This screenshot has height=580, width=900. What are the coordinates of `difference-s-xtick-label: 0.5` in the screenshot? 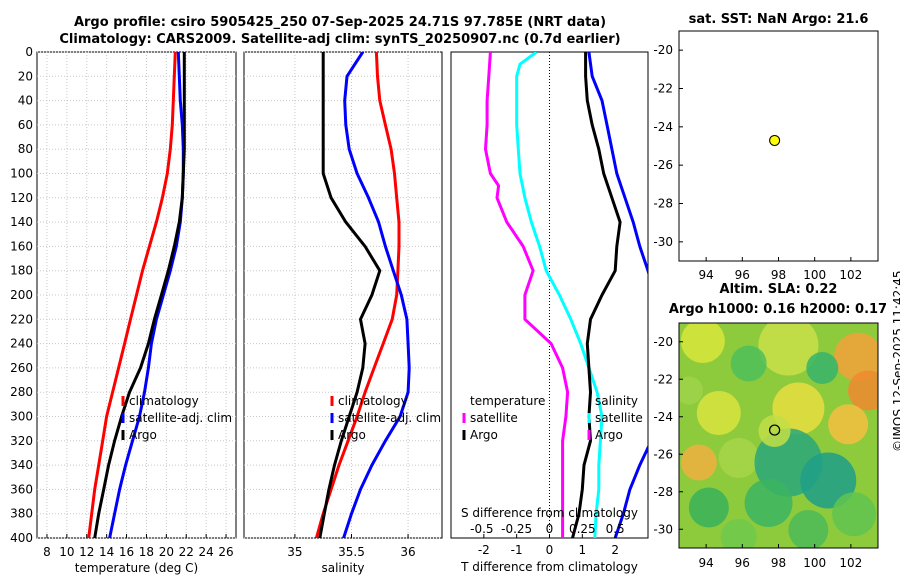 It's located at (615, 529).